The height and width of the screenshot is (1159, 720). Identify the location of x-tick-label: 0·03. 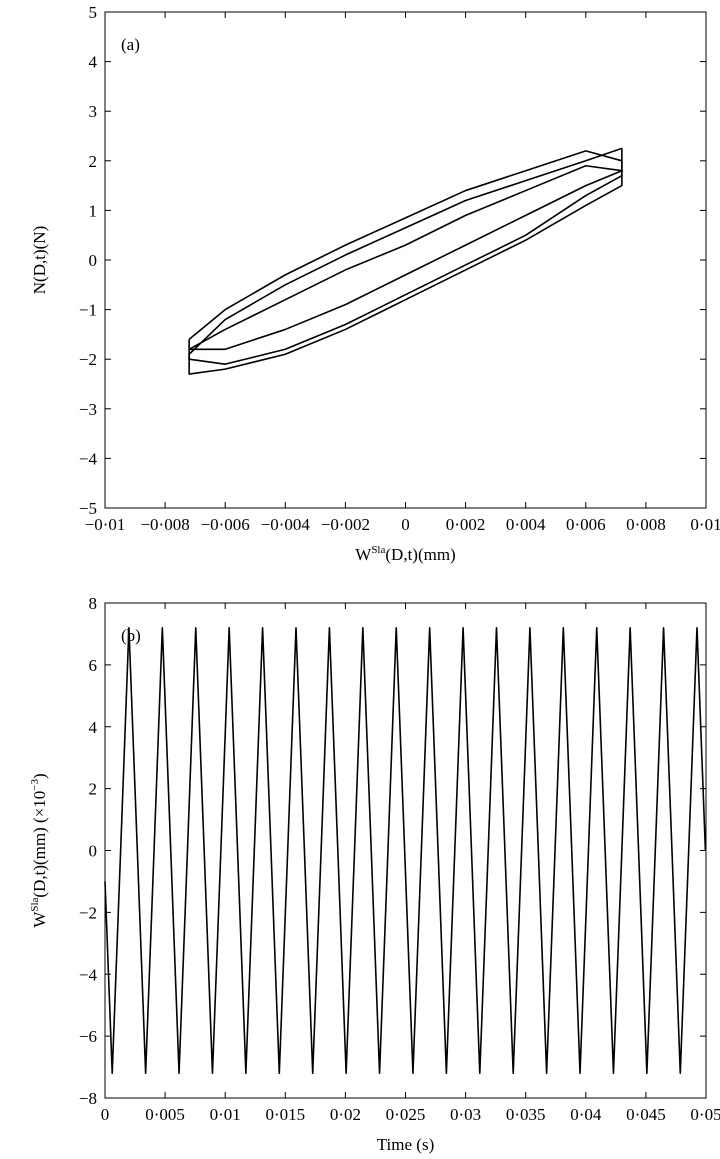
(465, 1114).